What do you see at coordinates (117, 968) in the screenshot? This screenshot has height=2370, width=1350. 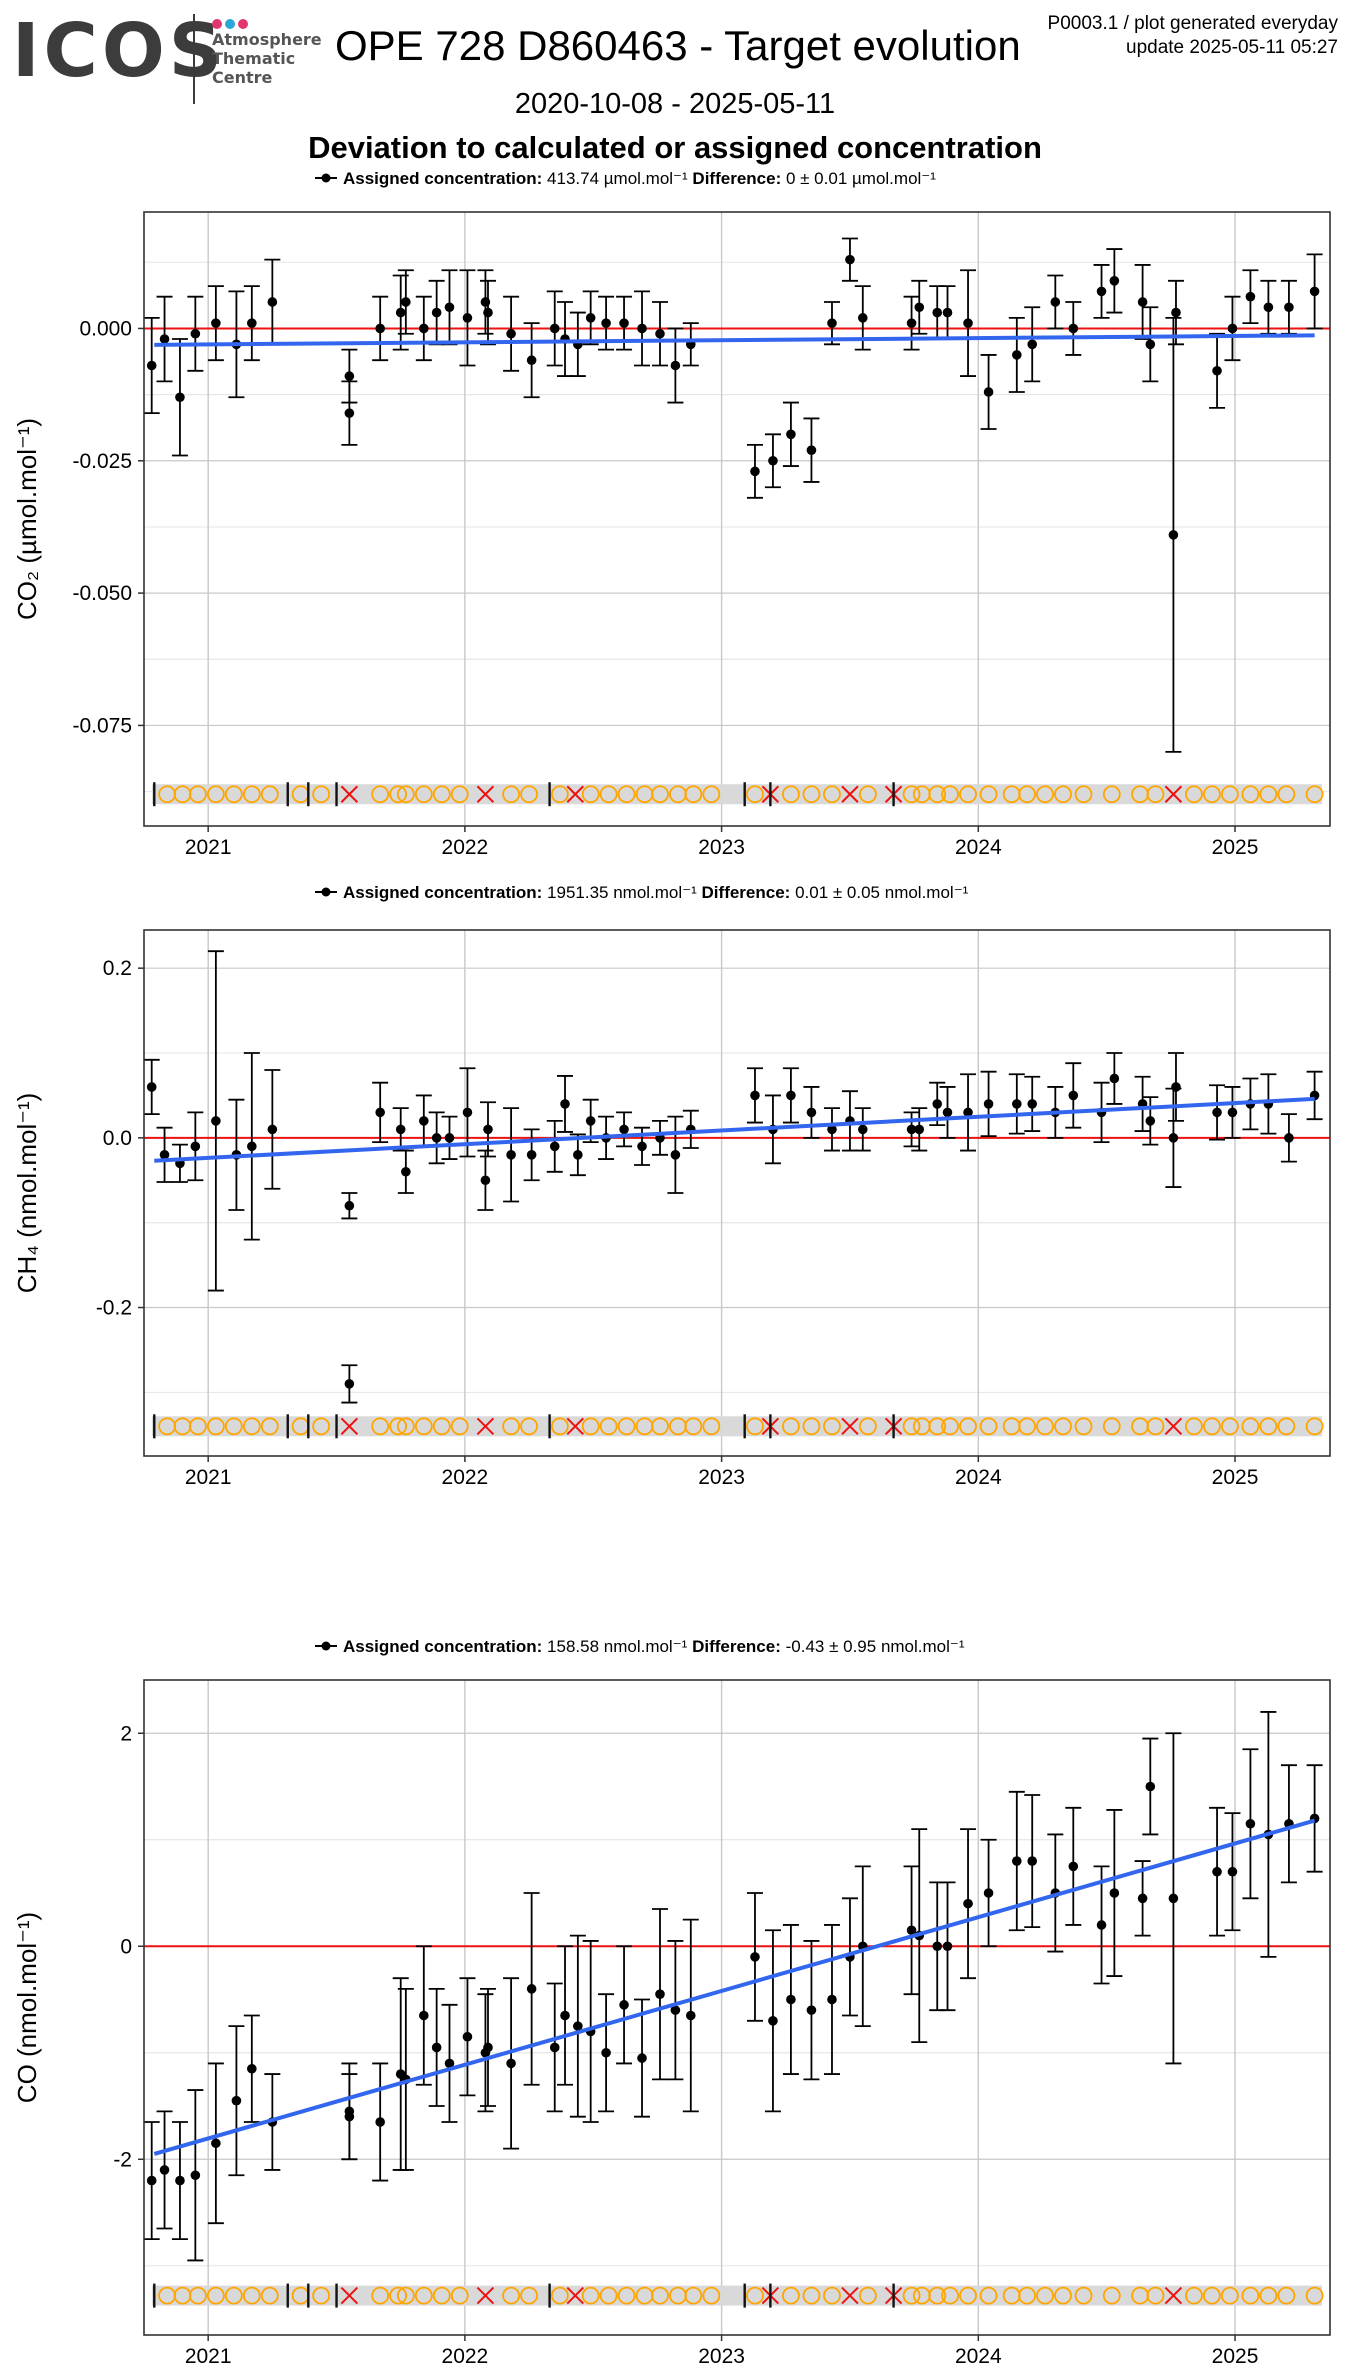 I see `y-tick-label: 0.2` at bounding box center [117, 968].